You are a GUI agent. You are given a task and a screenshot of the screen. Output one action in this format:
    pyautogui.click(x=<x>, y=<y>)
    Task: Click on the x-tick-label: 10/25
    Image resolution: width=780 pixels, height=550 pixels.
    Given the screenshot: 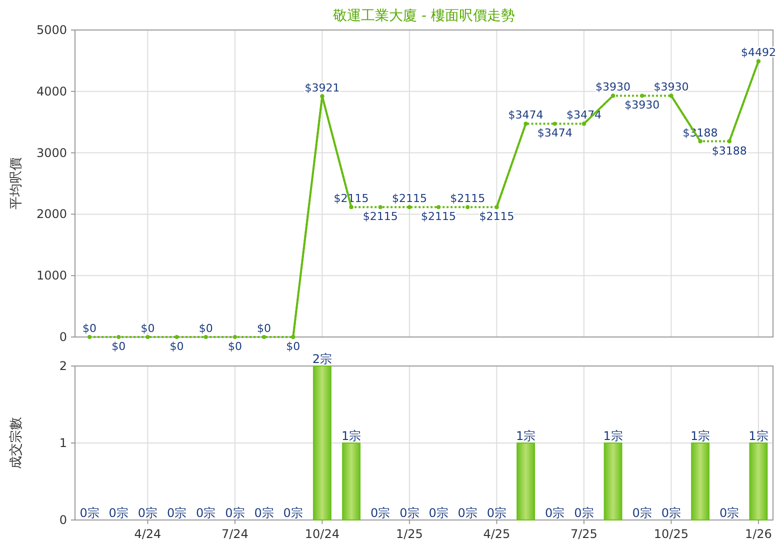 What is the action you would take?
    pyautogui.click(x=671, y=534)
    